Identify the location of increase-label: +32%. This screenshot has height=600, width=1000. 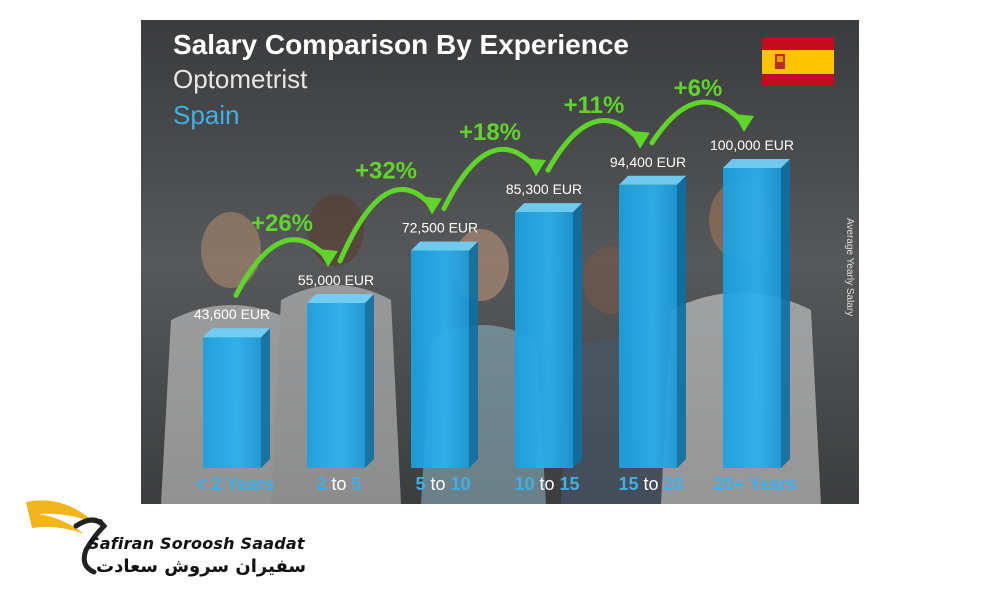
(386, 171).